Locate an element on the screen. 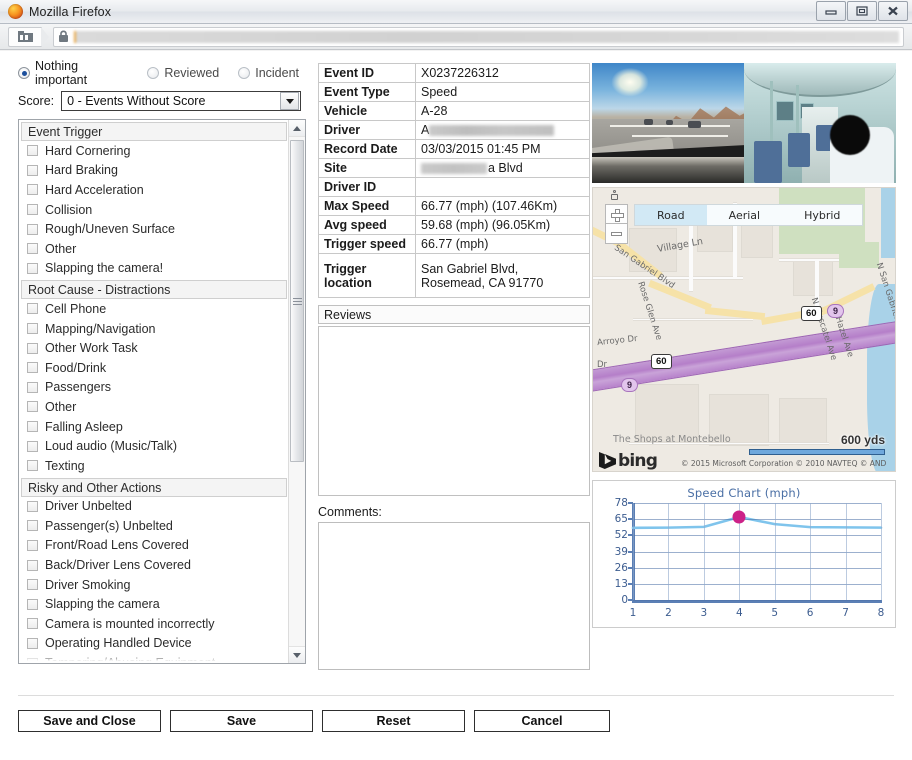 This screenshot has width=912, height=760. list-item: Passengers is located at coordinates (154, 388).